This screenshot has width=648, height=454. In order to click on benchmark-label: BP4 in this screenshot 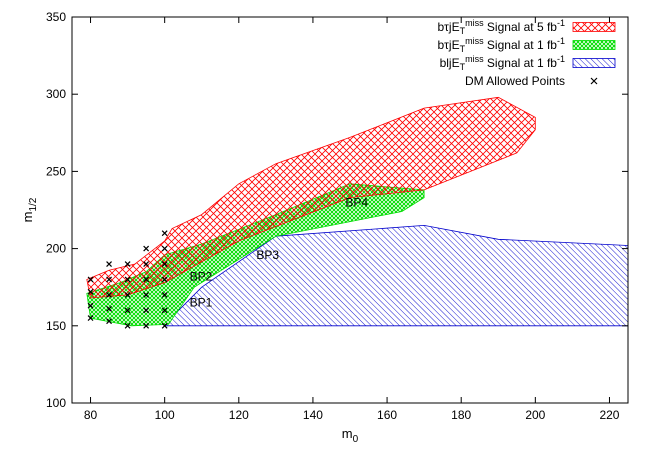, I will do `click(356, 202)`.